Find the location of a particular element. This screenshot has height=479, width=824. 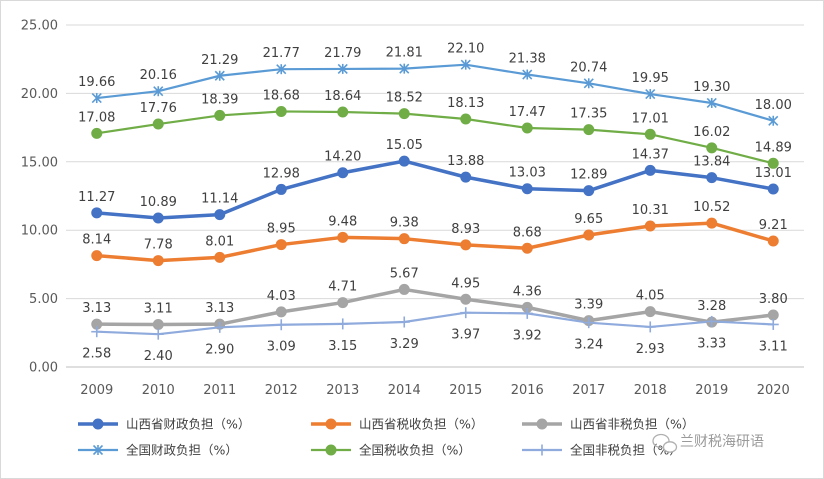

data-label: 18.39 is located at coordinates (219, 99).